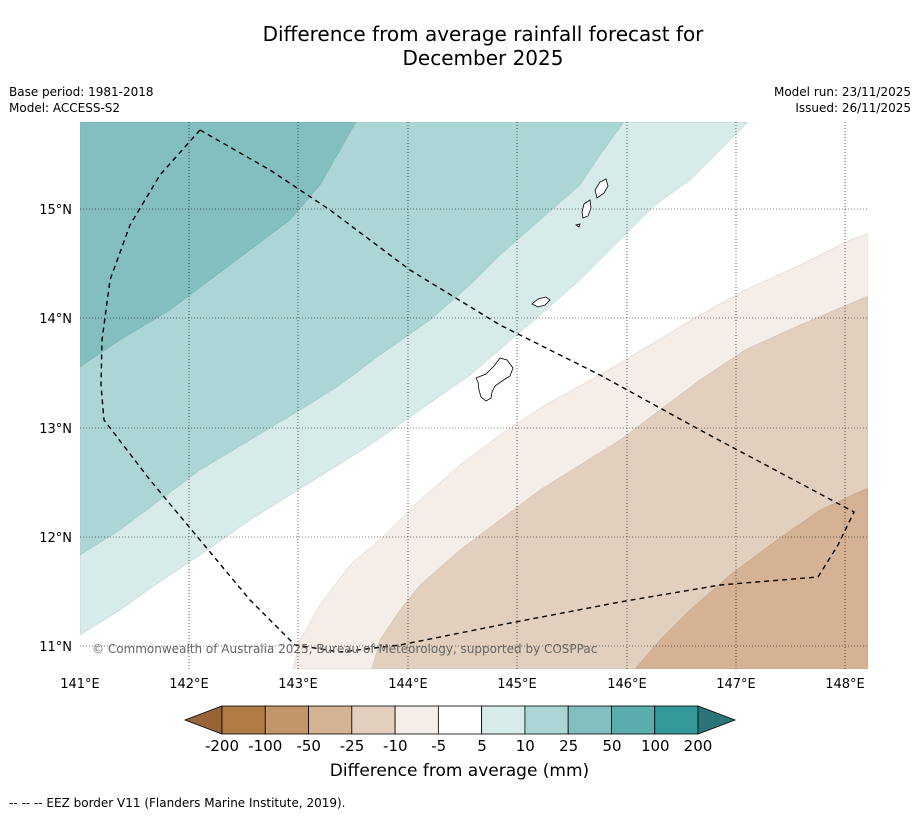 This screenshot has height=816, width=919. I want to click on lon-label: 146°E, so click(627, 684).